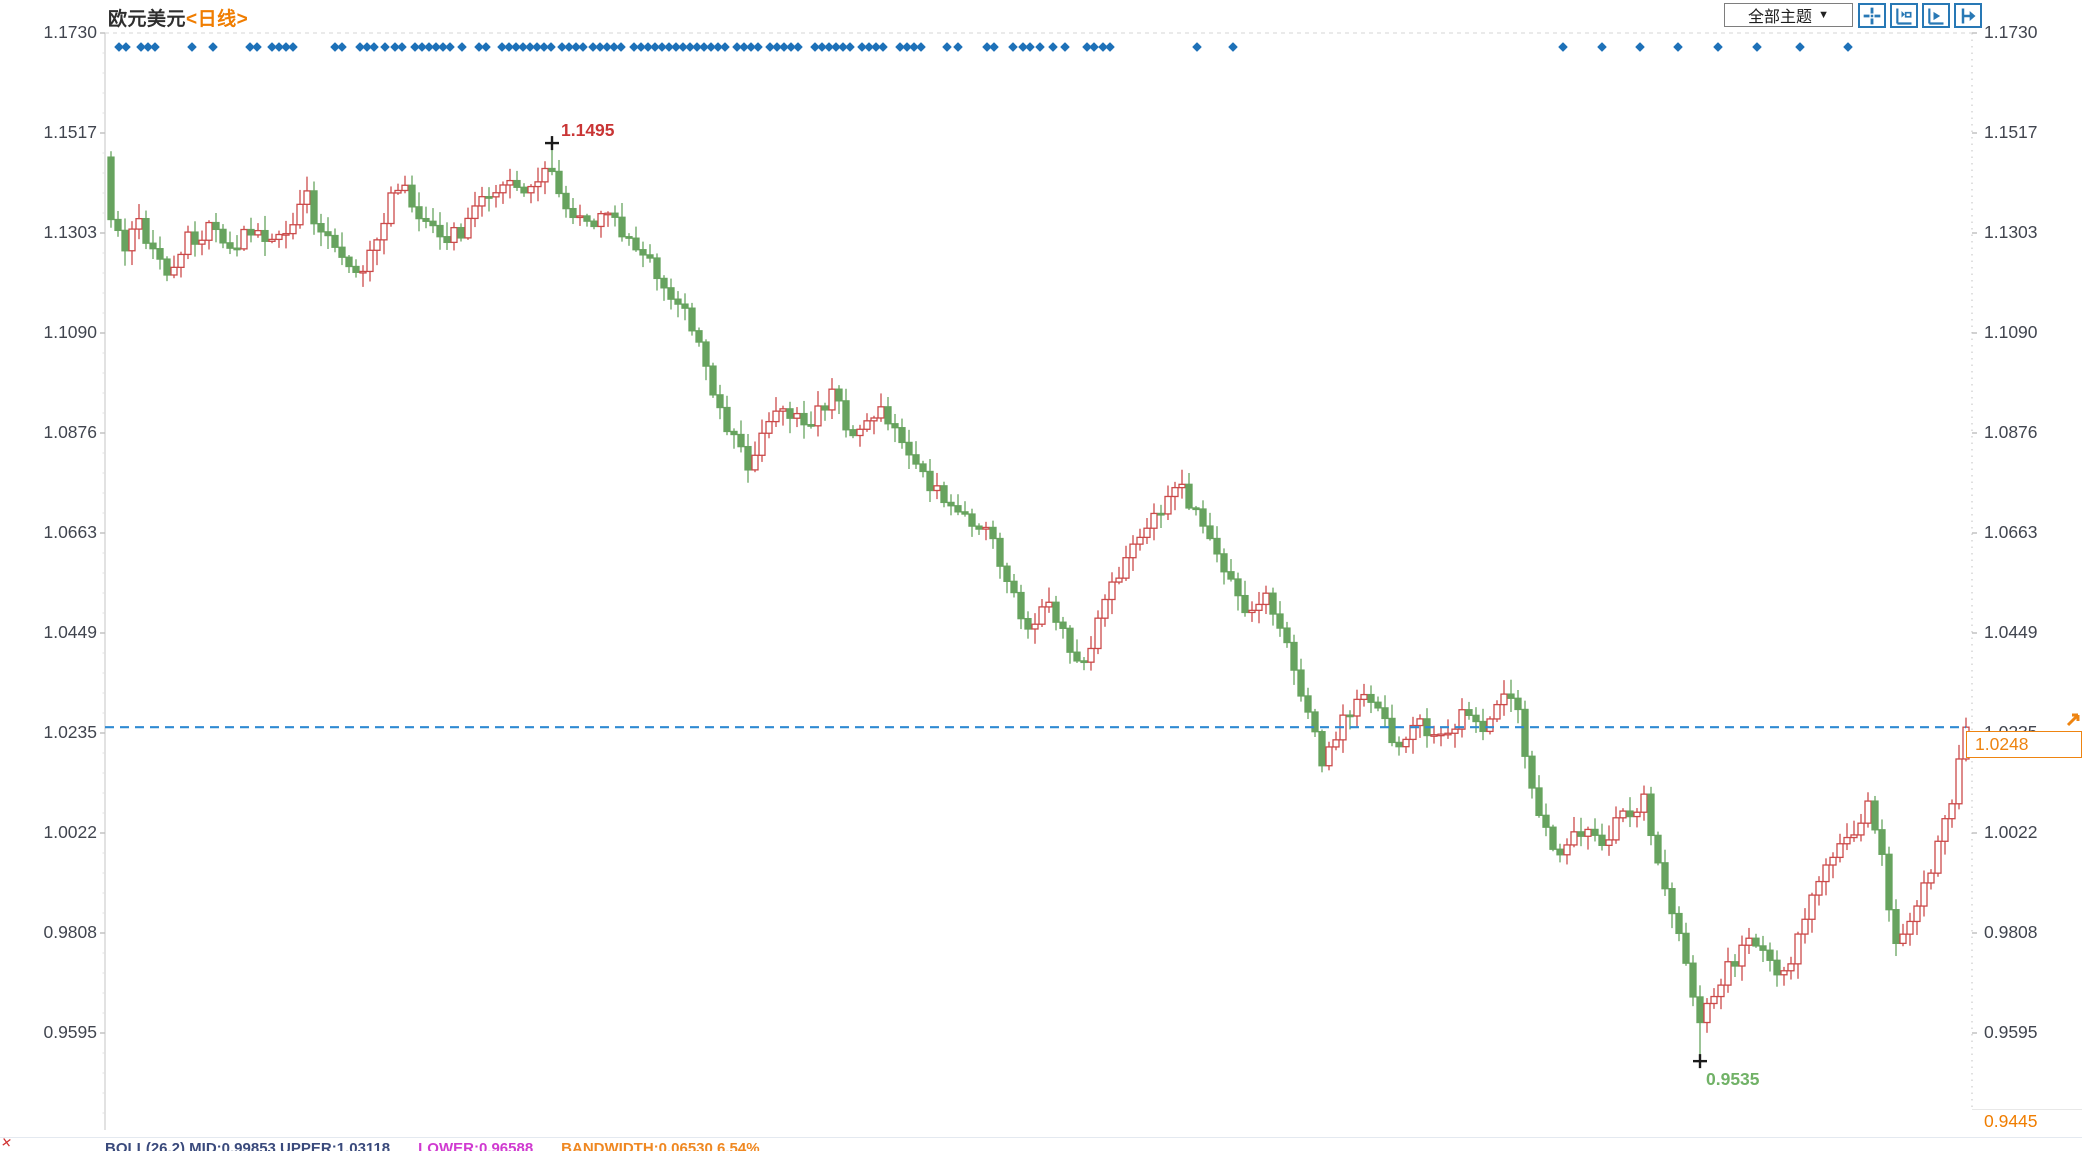  Describe the element at coordinates (70, 932) in the screenshot. I see `y-axis-label-left: 0.9808` at that location.